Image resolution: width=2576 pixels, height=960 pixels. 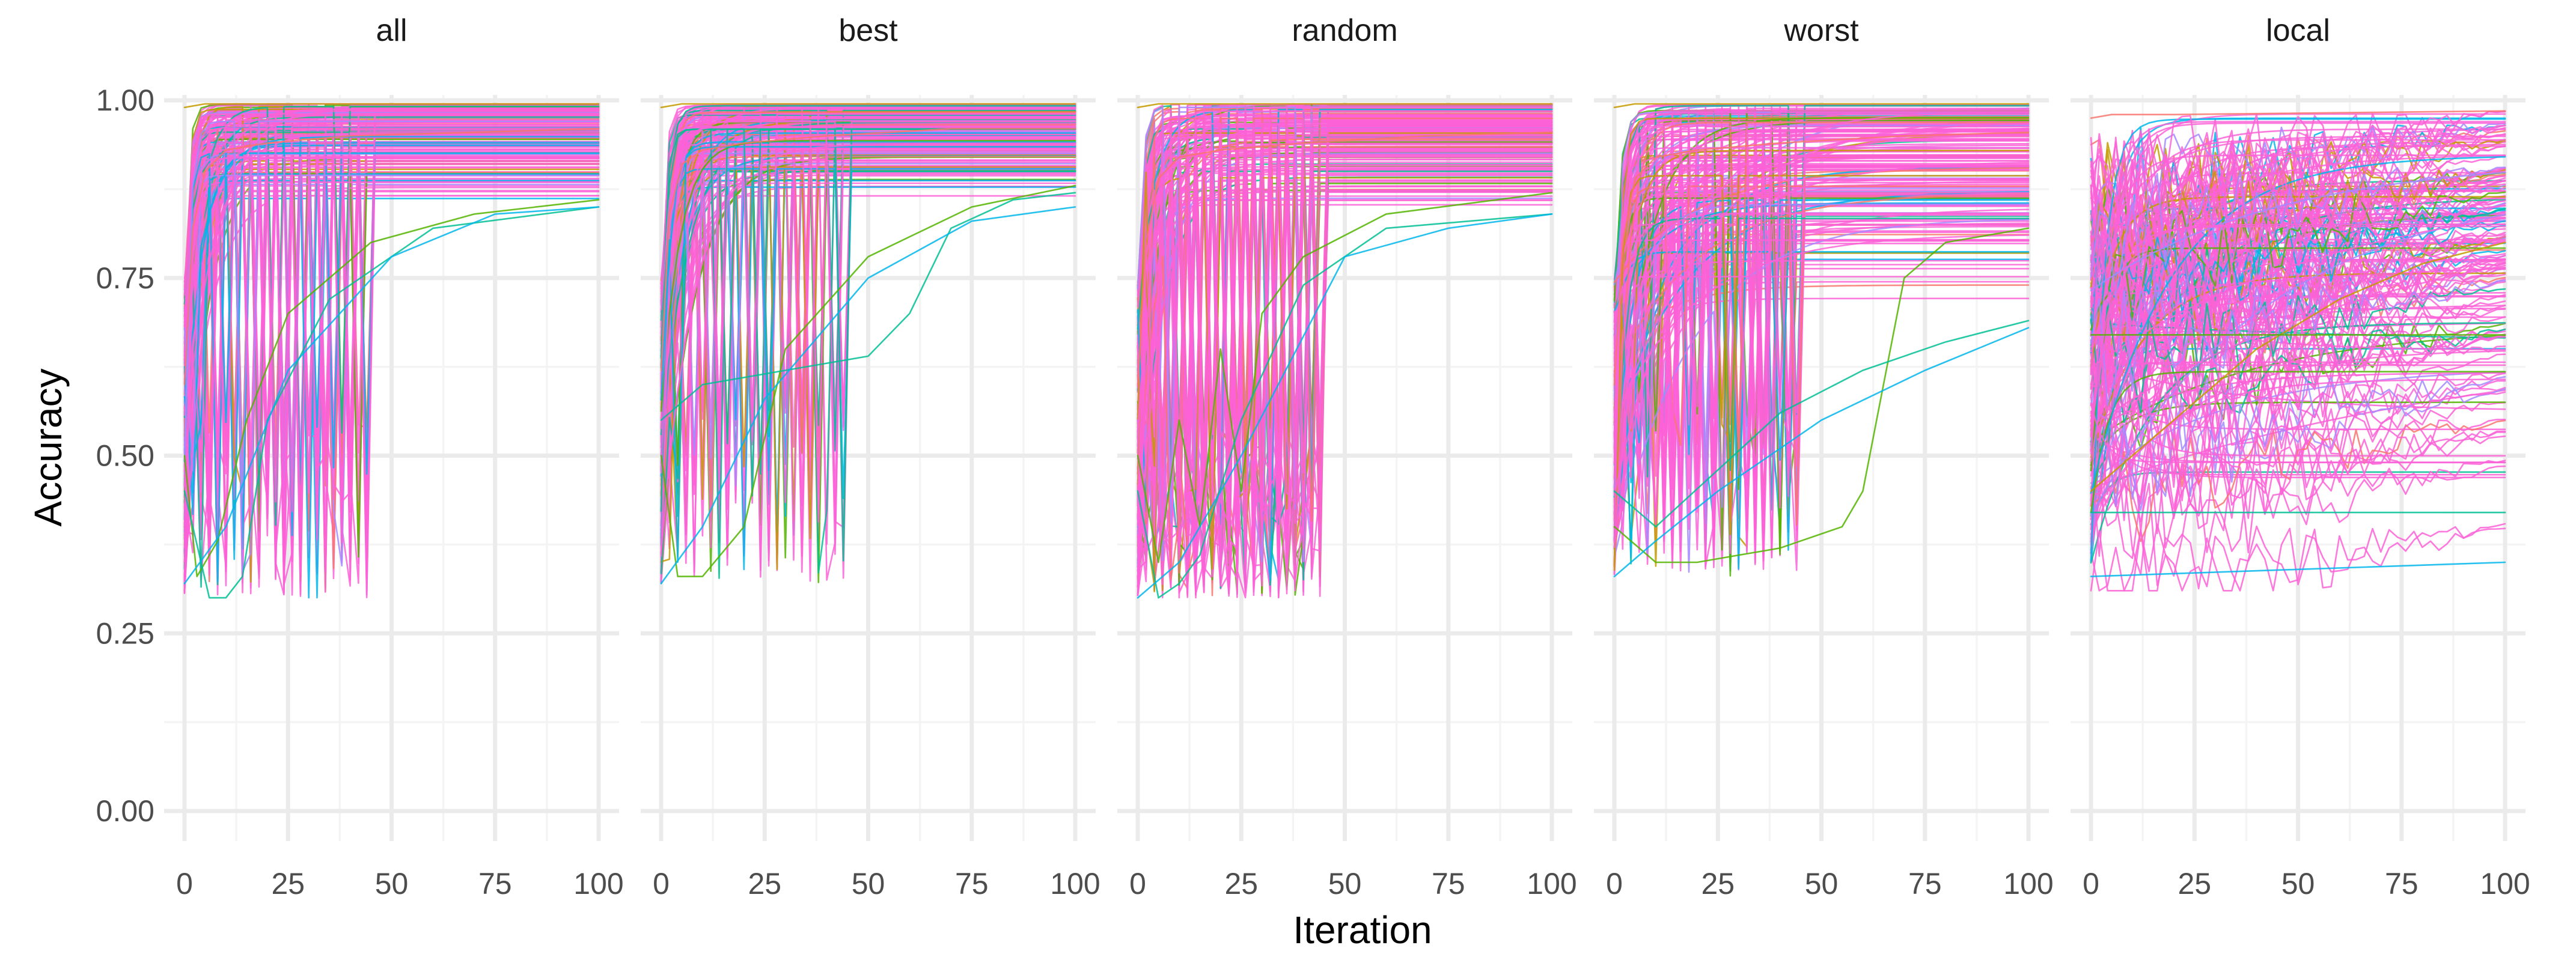 I want to click on series-line-lowest-dip-run, so click(x=1345, y=406).